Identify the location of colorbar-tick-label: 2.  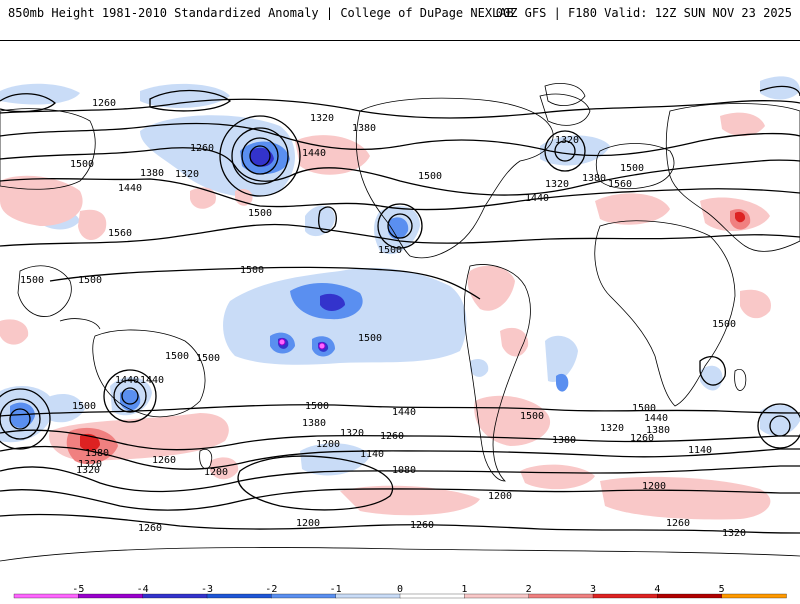
(529, 589).